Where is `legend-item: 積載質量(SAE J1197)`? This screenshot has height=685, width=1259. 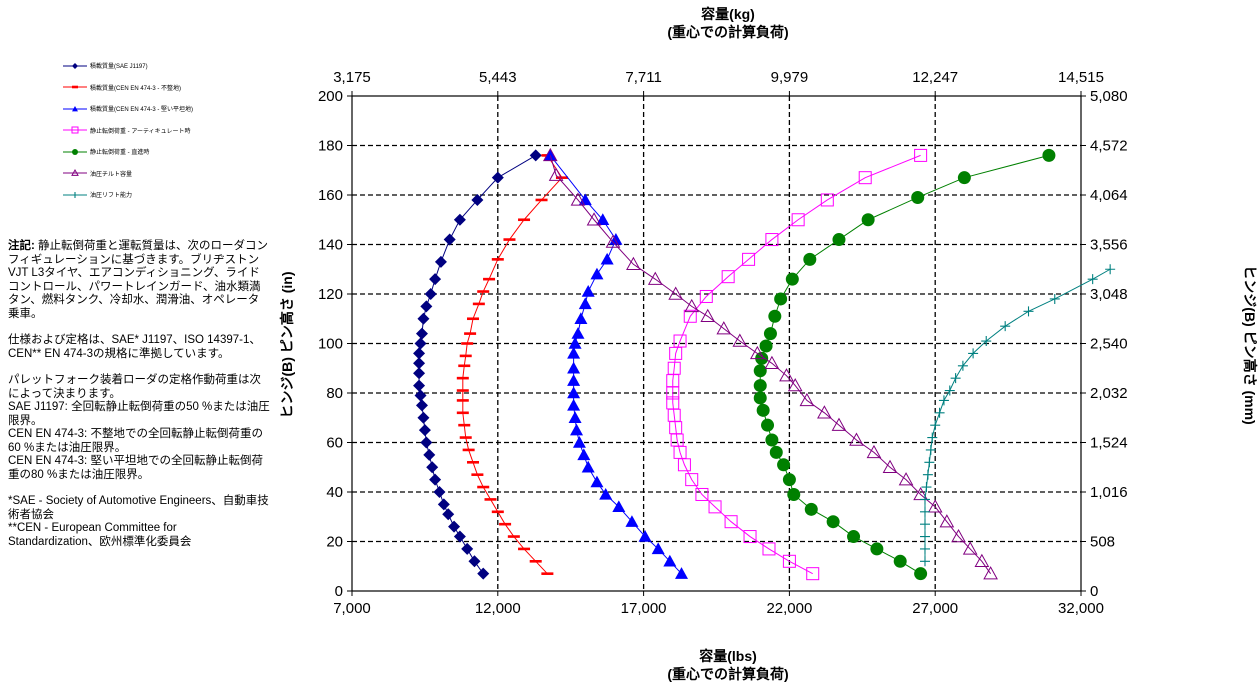 legend-item: 積載質量(SAE J1197) is located at coordinates (127, 66).